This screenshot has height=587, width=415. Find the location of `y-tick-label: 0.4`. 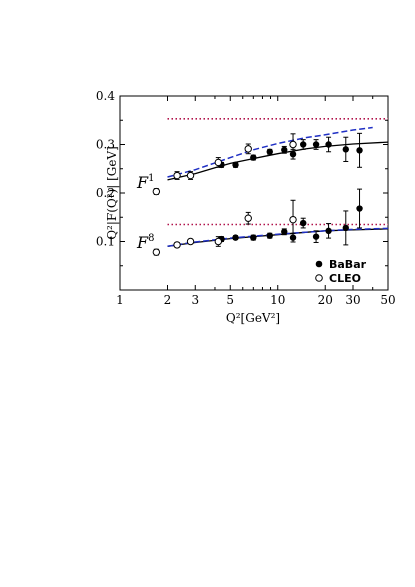

y-tick-label: 0.4 is located at coordinates (105, 96).